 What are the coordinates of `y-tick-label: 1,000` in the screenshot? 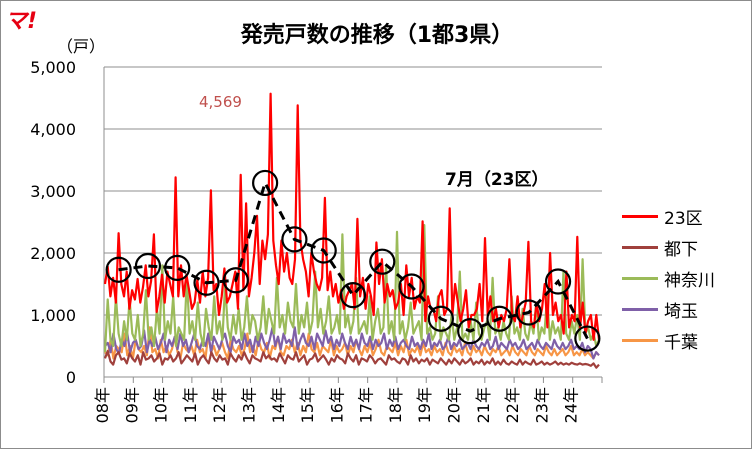 It's located at (53, 315).